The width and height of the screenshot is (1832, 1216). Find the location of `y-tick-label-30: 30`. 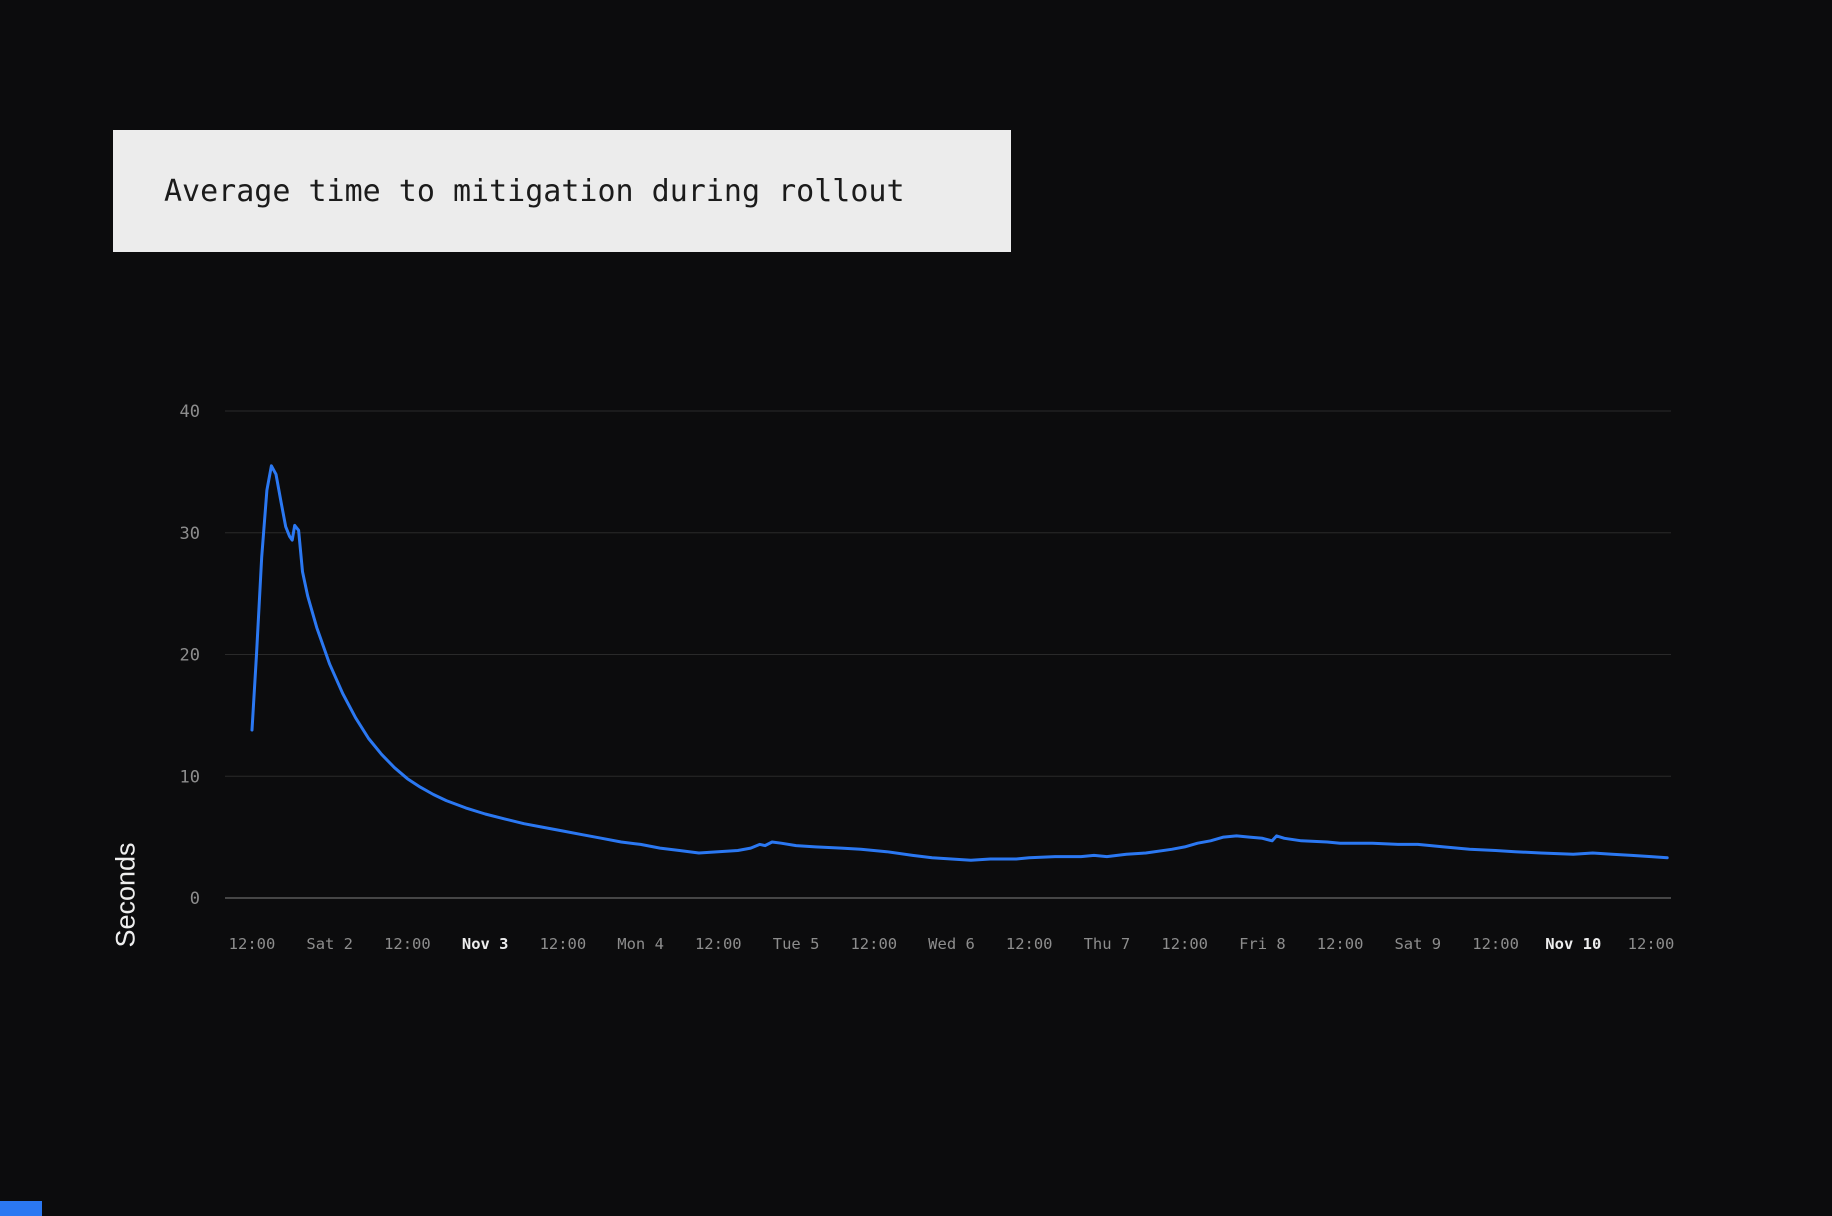

y-tick-label-30: 30 is located at coordinates (190, 534).